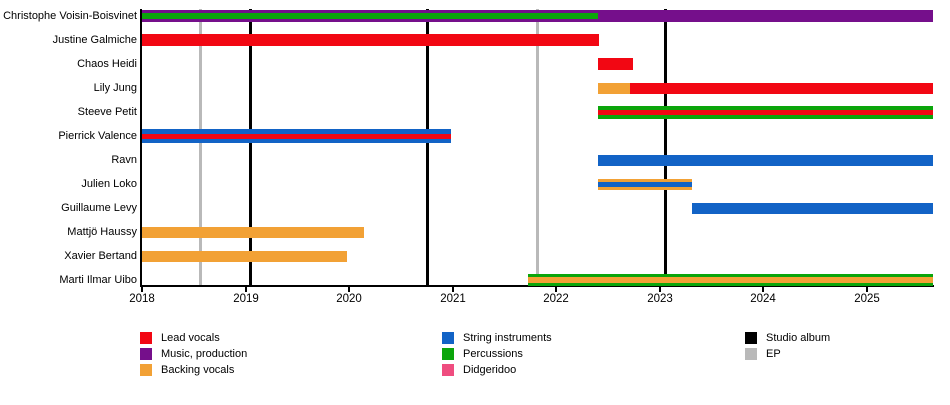 The image size is (950, 405). Describe the element at coordinates (490, 369) in the screenshot. I see `legend-label: Didgeridoo` at that location.